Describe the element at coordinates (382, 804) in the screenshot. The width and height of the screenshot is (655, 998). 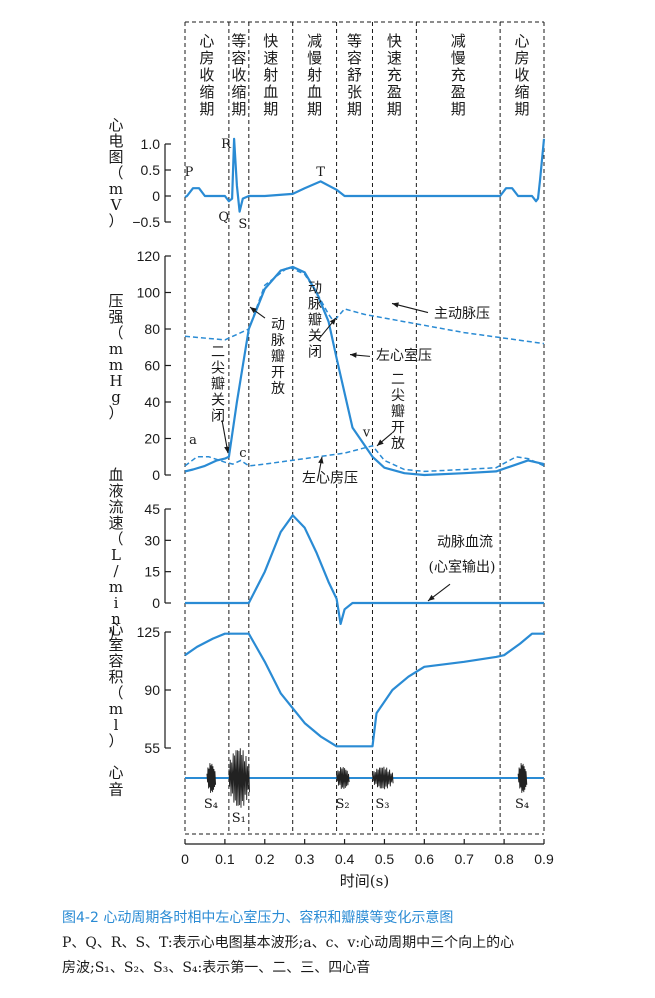
I see `heart-sound-label-3: S₃` at that location.